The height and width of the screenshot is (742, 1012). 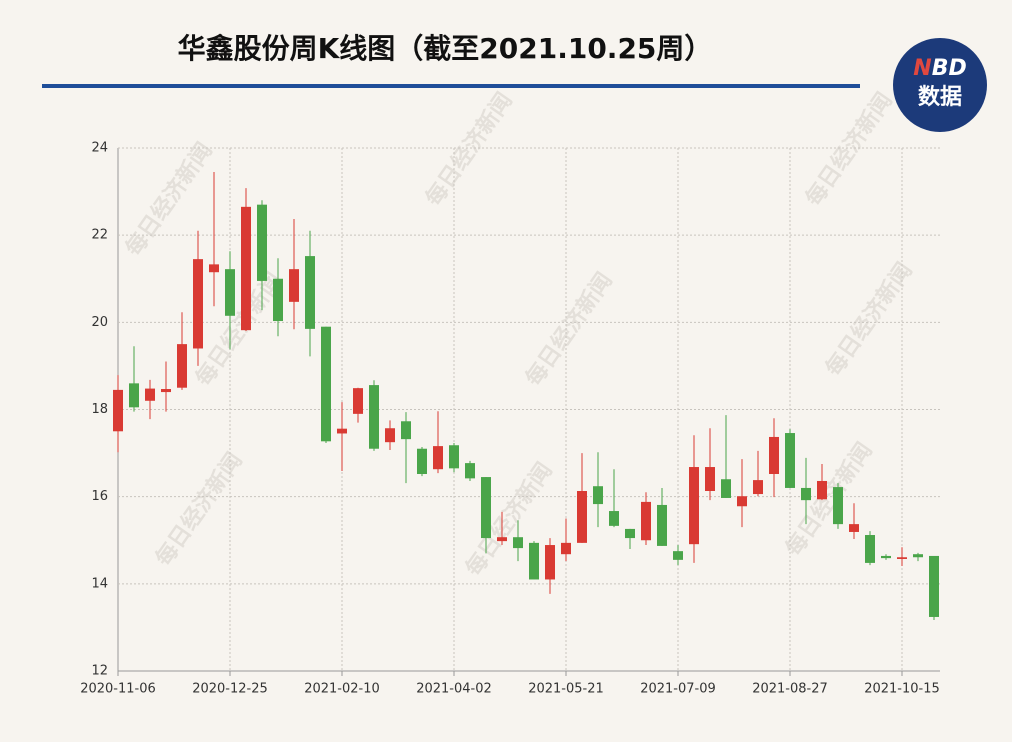 I want to click on y-tick-label: 18, so click(x=99, y=409).